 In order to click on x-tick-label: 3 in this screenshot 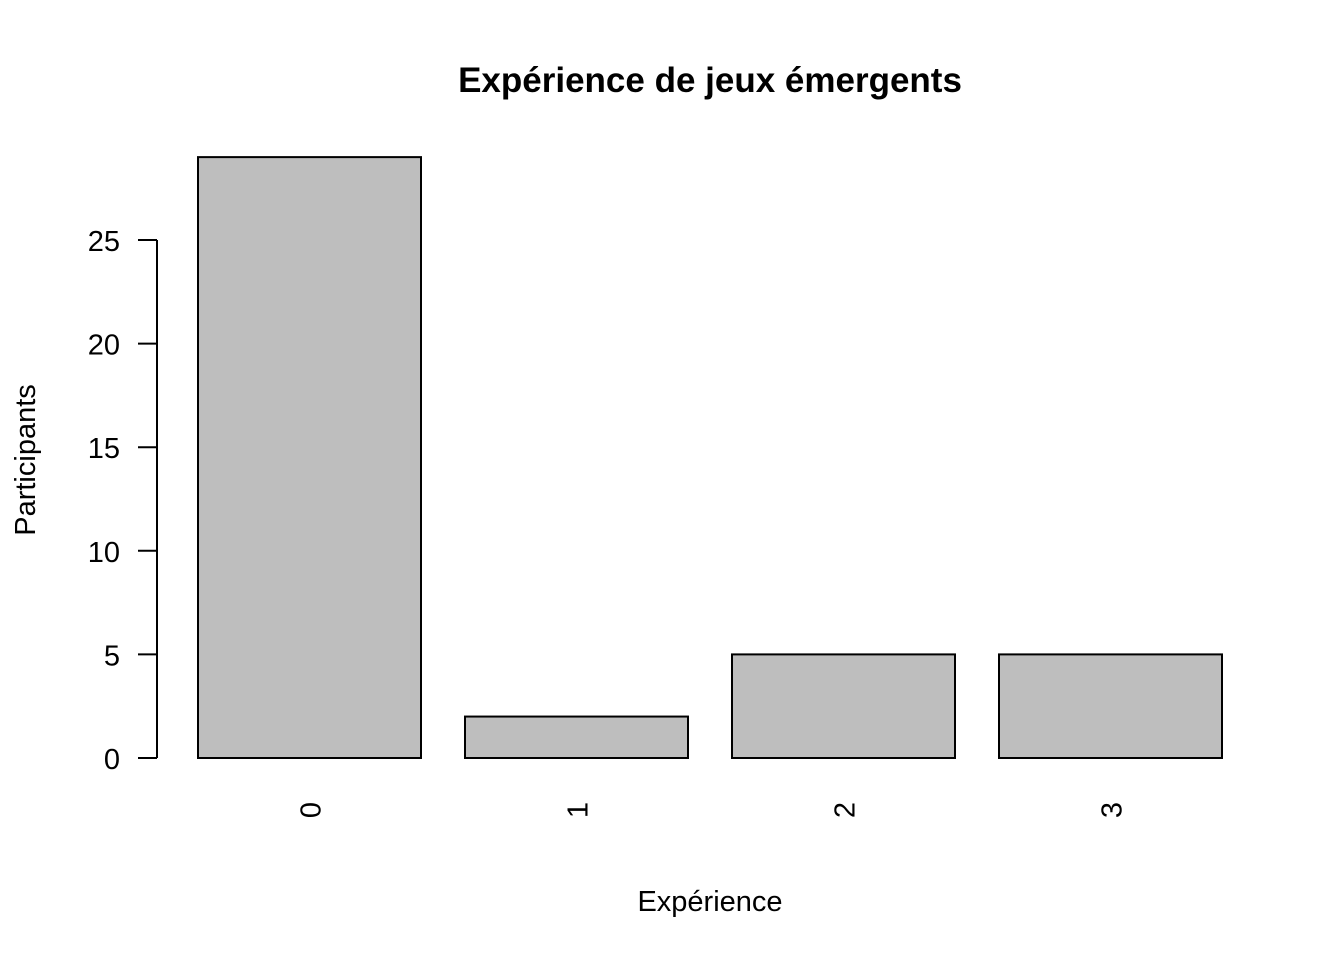, I will do `click(1113, 810)`.